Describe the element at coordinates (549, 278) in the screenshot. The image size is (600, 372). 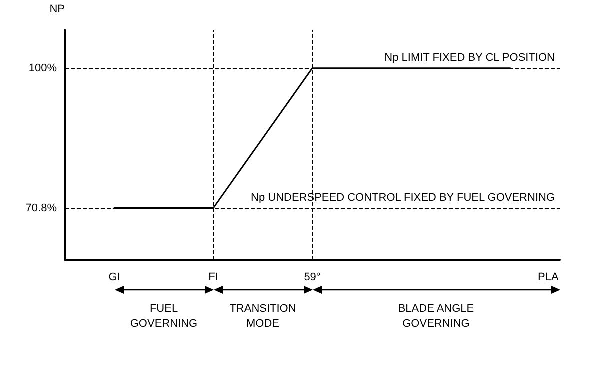
I see `x-axis-title: PLA` at that location.